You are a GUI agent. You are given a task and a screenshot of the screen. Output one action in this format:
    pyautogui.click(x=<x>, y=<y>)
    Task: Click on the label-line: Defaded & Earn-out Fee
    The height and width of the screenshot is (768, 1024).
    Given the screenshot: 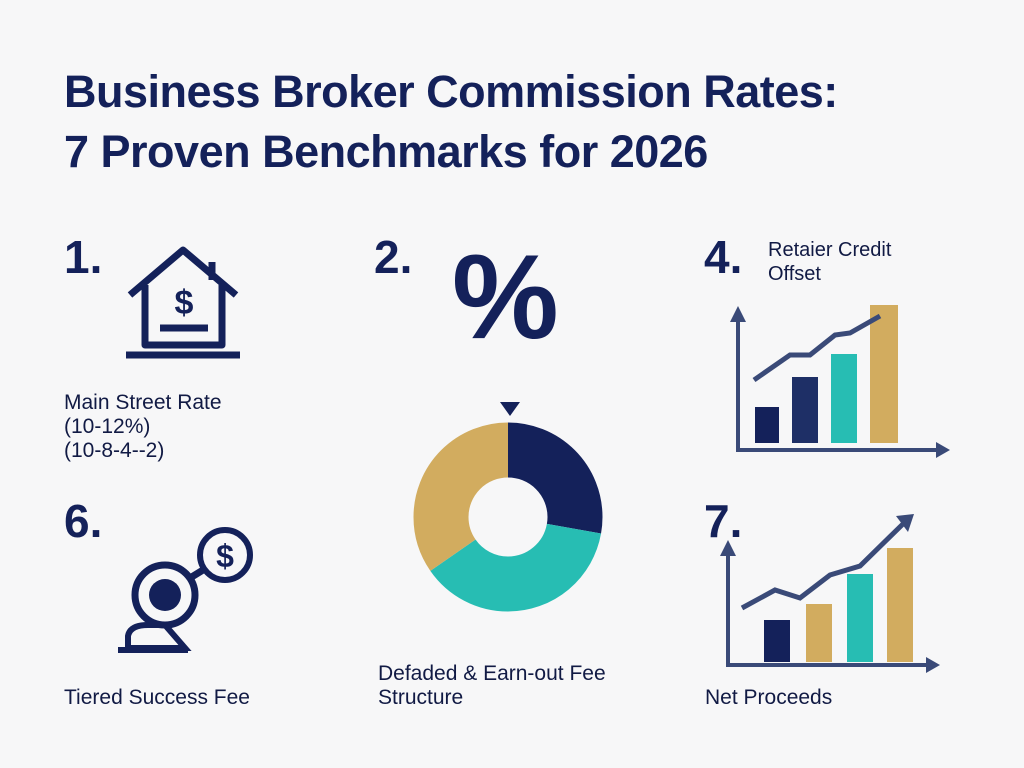 What is the action you would take?
    pyautogui.click(x=492, y=673)
    